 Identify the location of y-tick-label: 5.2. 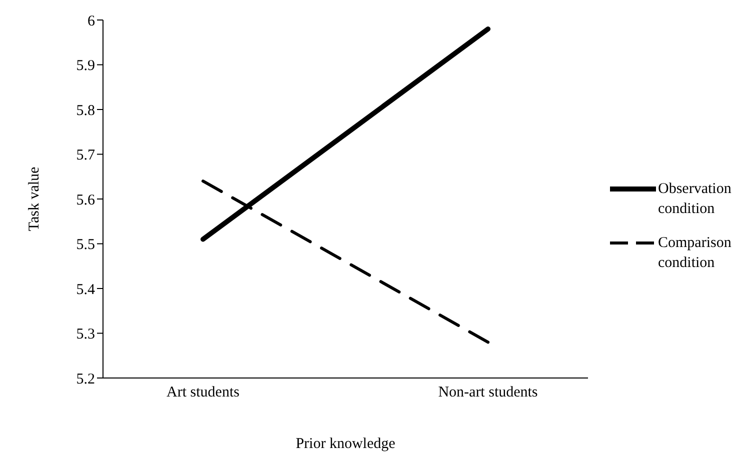
(85, 379).